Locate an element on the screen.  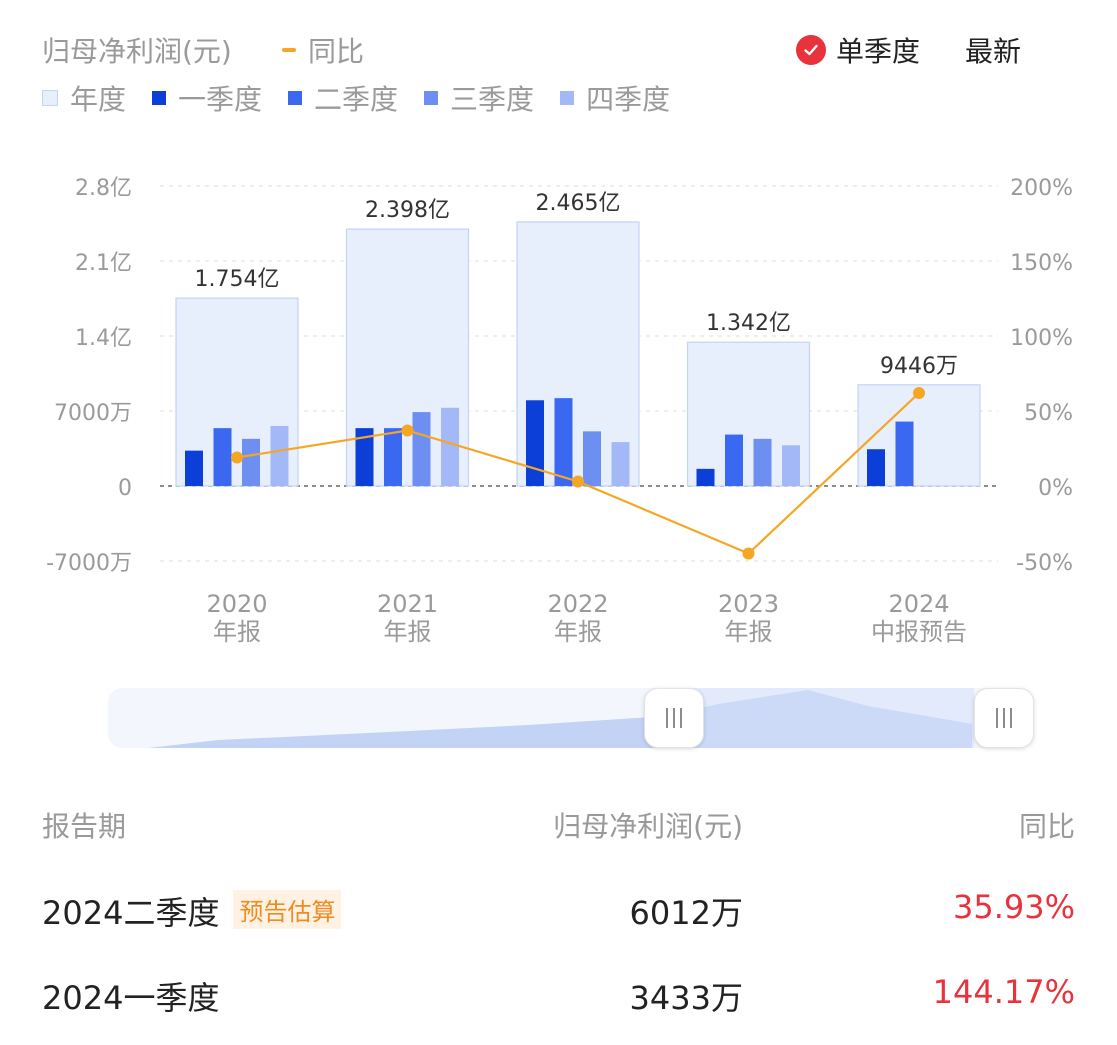
right-tick-label: 0% is located at coordinates (1055, 488).